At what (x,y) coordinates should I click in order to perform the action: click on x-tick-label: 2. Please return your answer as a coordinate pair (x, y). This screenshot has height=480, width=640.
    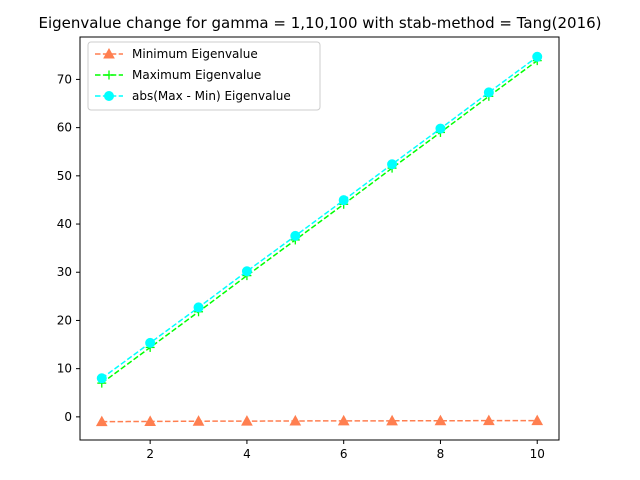
    Looking at the image, I should click on (150, 454).